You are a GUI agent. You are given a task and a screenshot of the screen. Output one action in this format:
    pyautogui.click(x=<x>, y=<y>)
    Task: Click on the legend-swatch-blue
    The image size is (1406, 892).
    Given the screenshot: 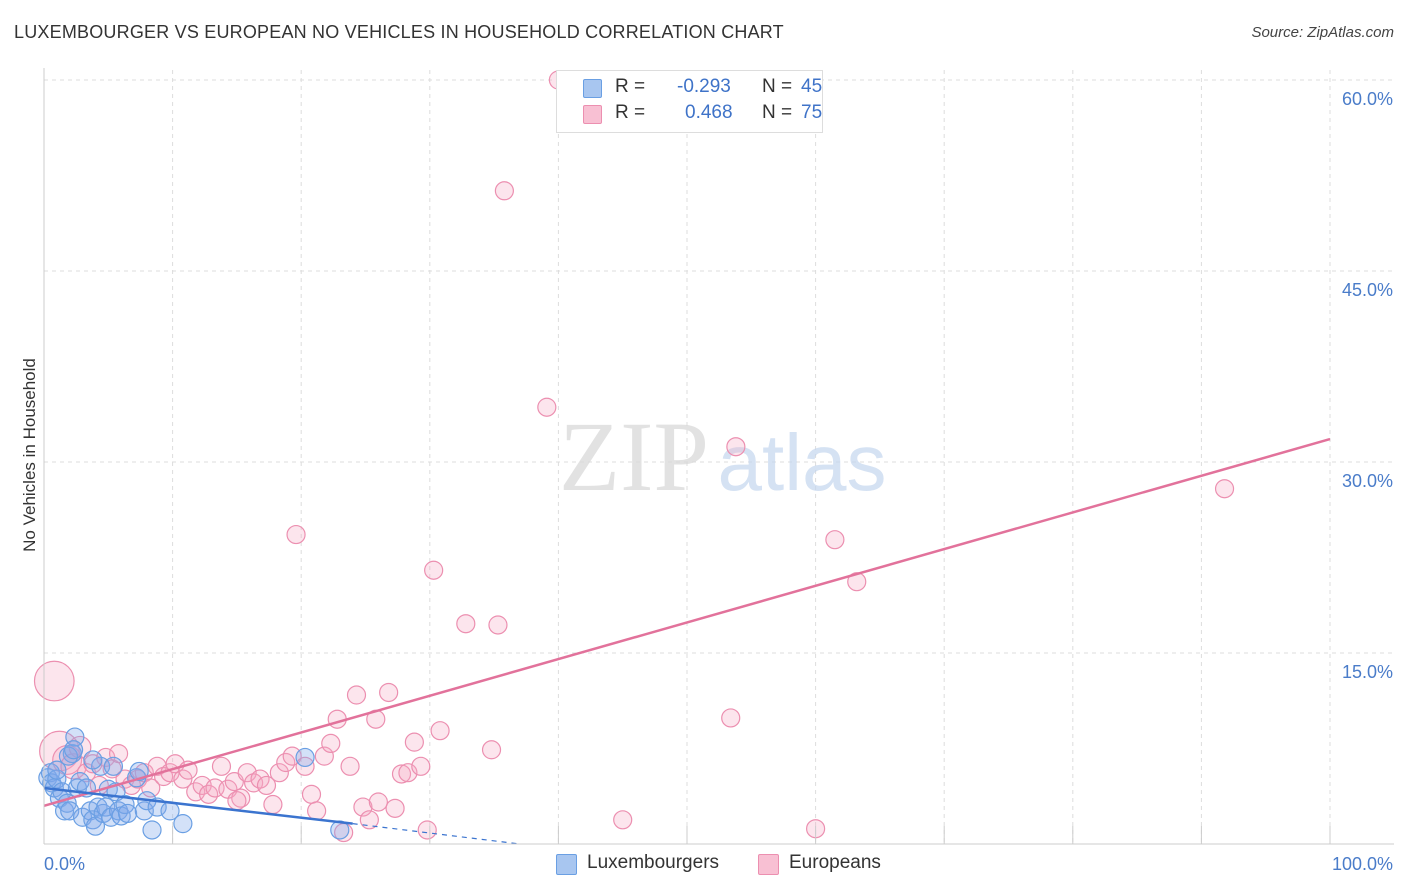 What is the action you would take?
    pyautogui.click(x=592, y=88)
    